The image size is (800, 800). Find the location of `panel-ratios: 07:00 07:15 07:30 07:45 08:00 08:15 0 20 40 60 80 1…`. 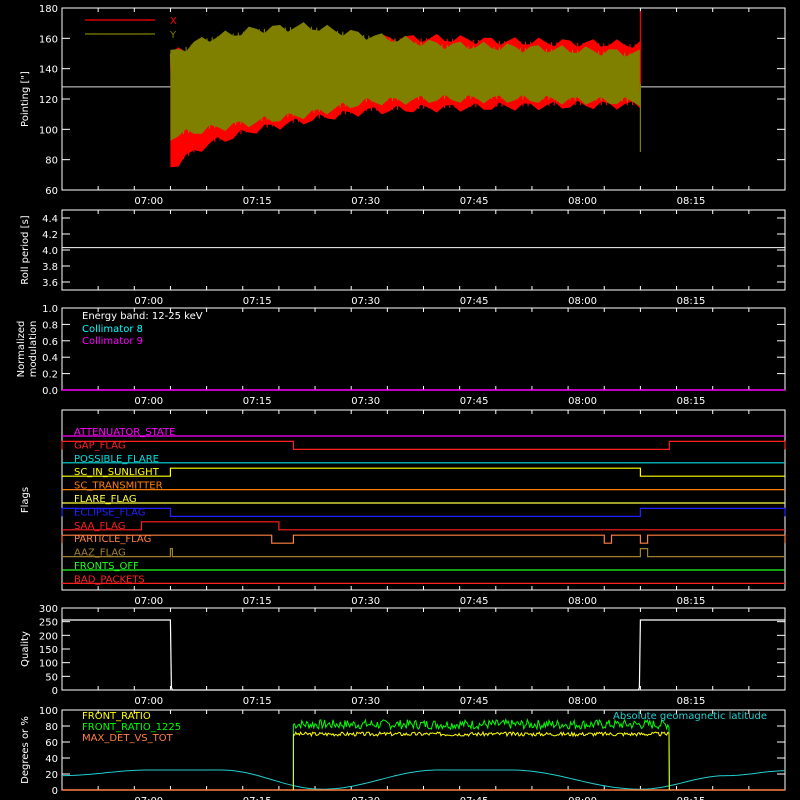

panel-ratios: 07:00 07:15 07:30 07:45 08:00 08:15 0 20 40 60 80 1… is located at coordinates (403, 753).